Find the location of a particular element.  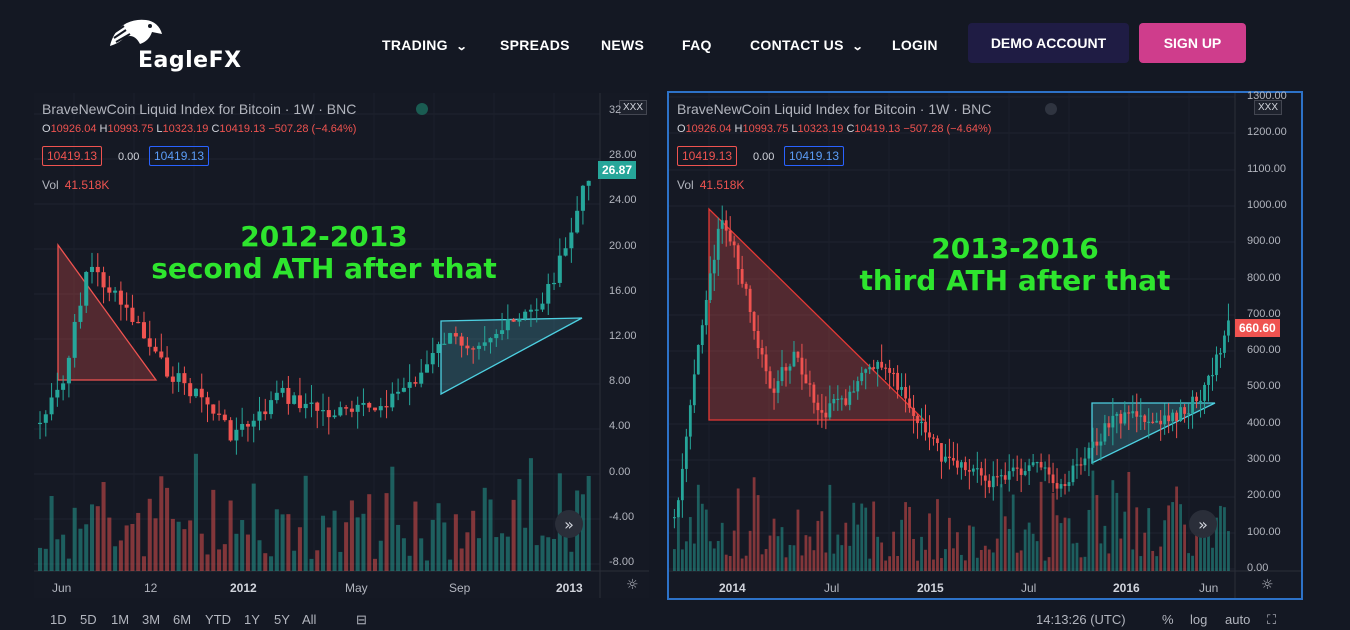

nav-spreads: SPREADS is located at coordinates (535, 47).